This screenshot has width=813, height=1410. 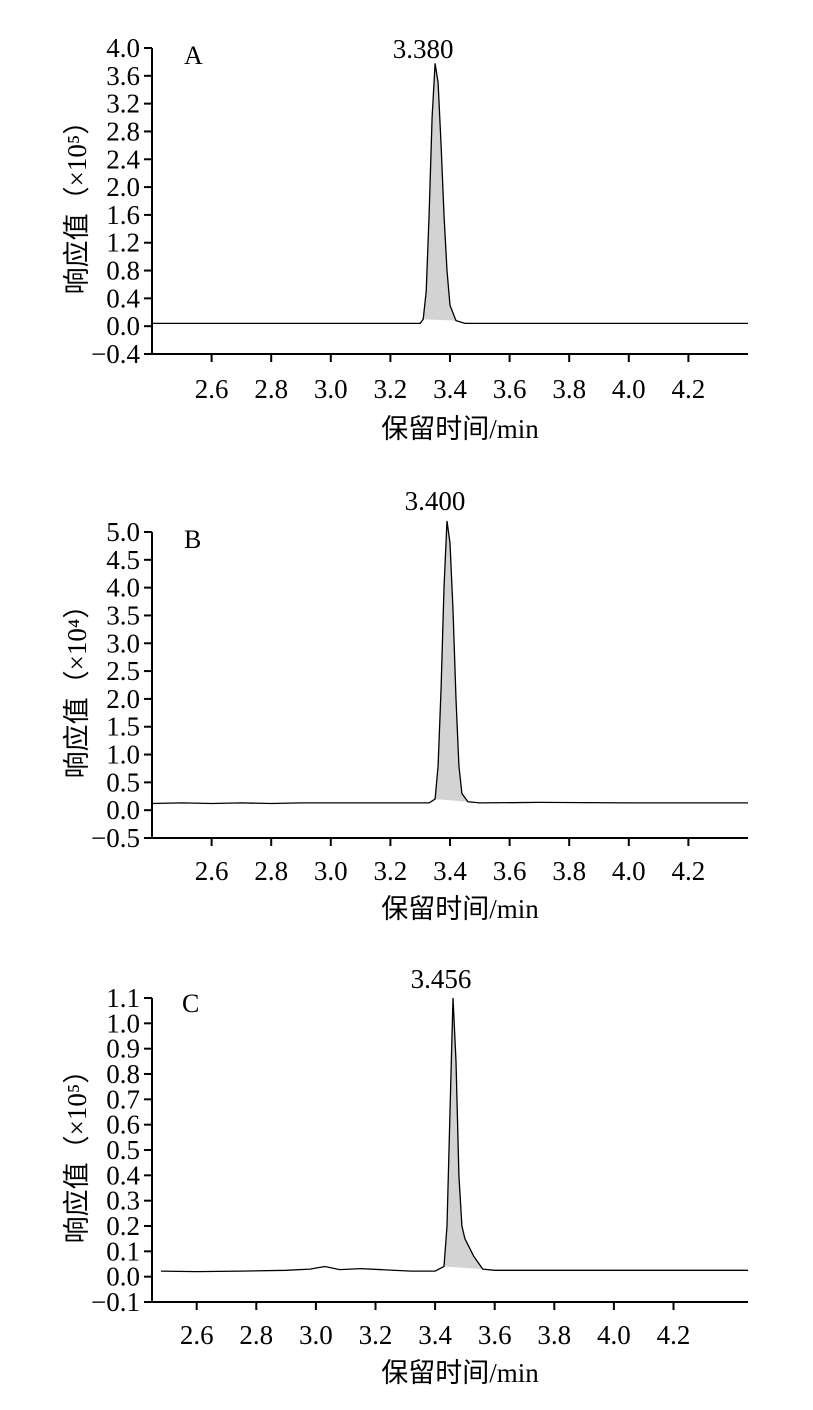 What do you see at coordinates (423, 49) in the screenshot?
I see `peak-retention-label: 3.380` at bounding box center [423, 49].